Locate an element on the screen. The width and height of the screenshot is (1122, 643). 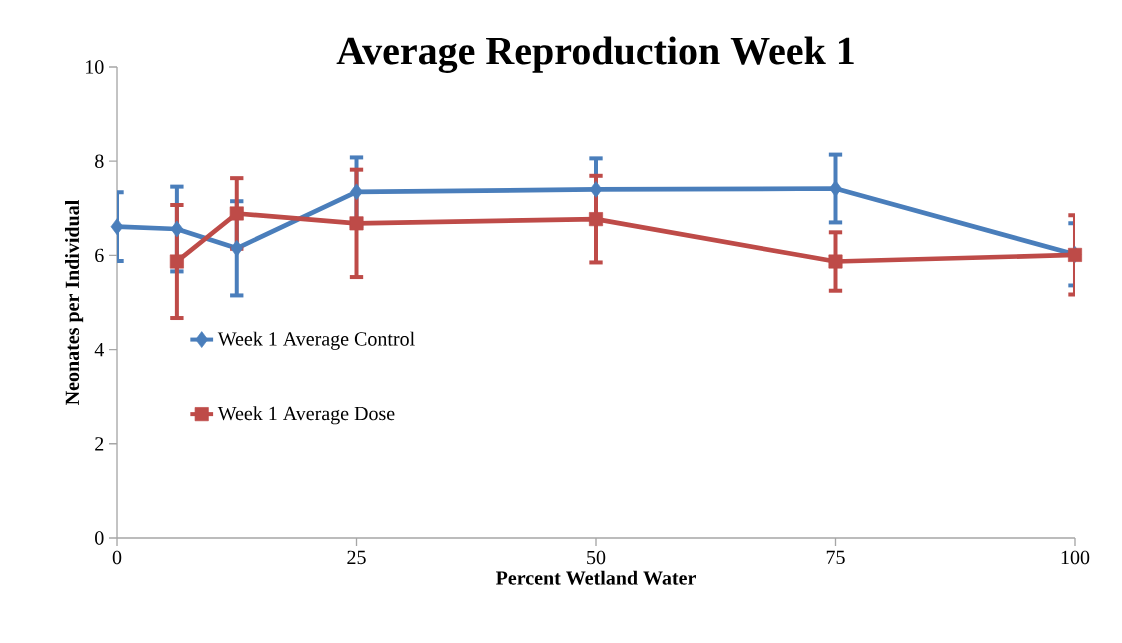
y-tick-label: 6 is located at coordinates (99, 255).